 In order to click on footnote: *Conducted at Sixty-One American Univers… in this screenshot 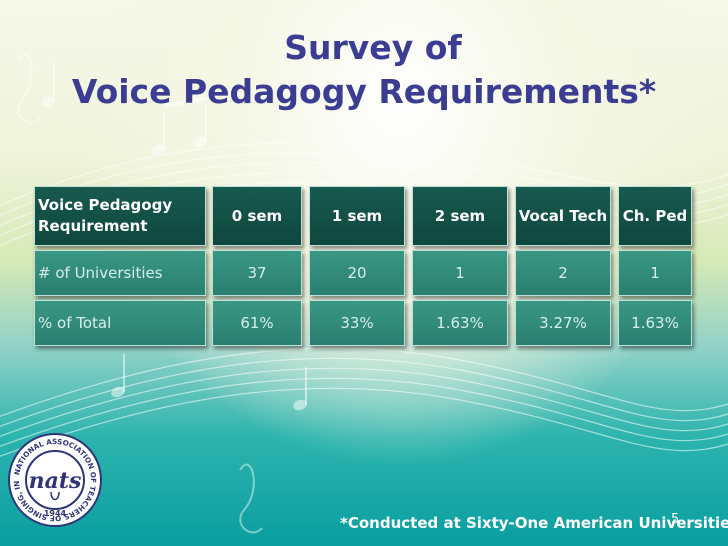, I will do `click(534, 523)`.